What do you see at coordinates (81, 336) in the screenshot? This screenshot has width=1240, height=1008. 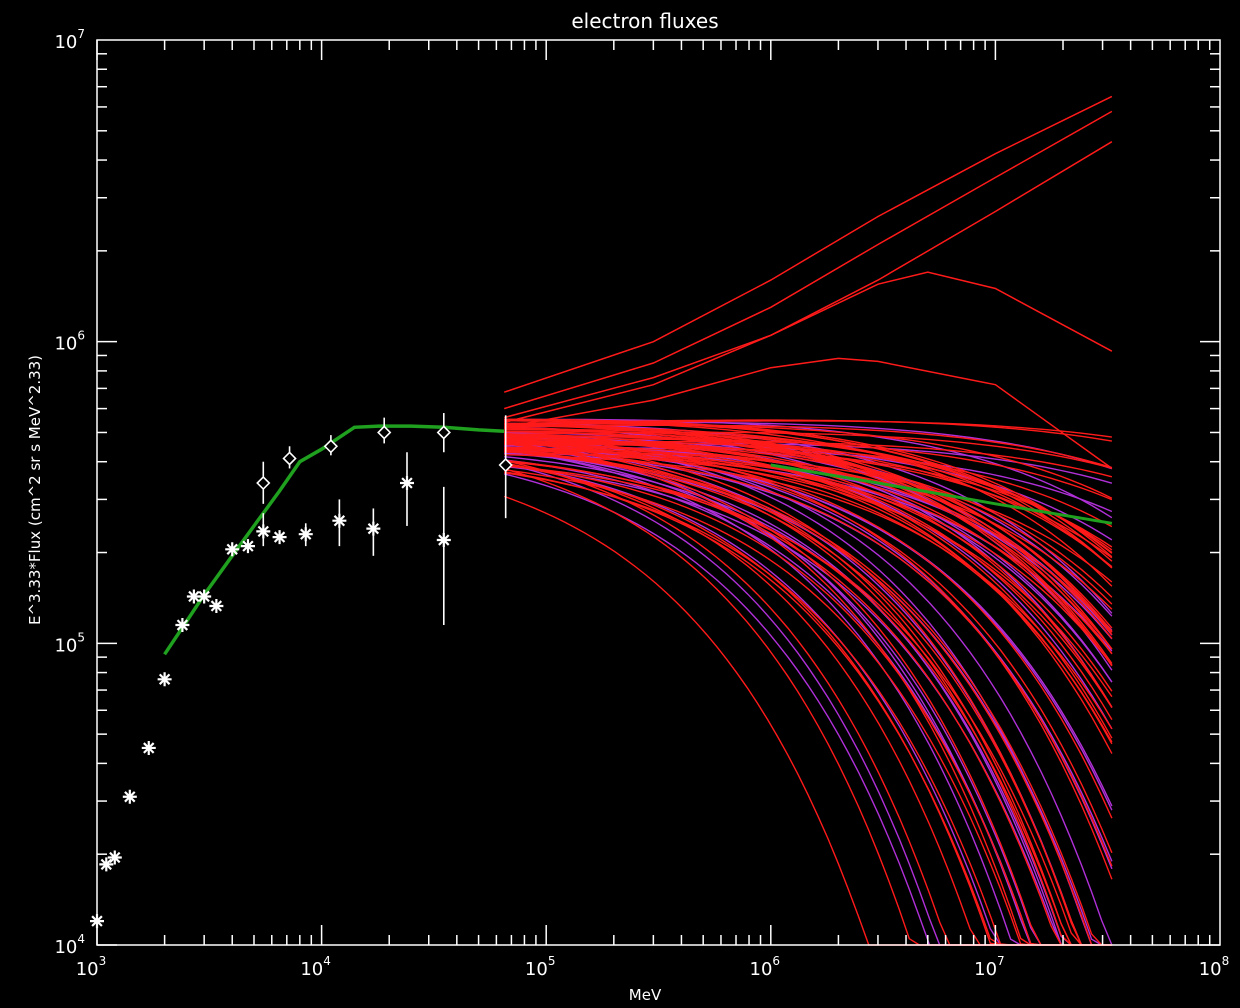 I see `y-tick-exponent: 6` at bounding box center [81, 336].